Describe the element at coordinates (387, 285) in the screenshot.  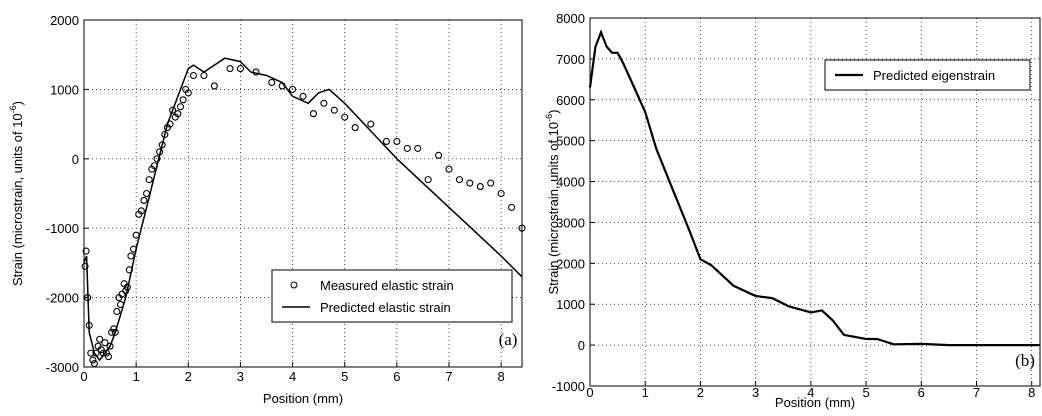
I see `legend-label: Measured elastic strain` at that location.